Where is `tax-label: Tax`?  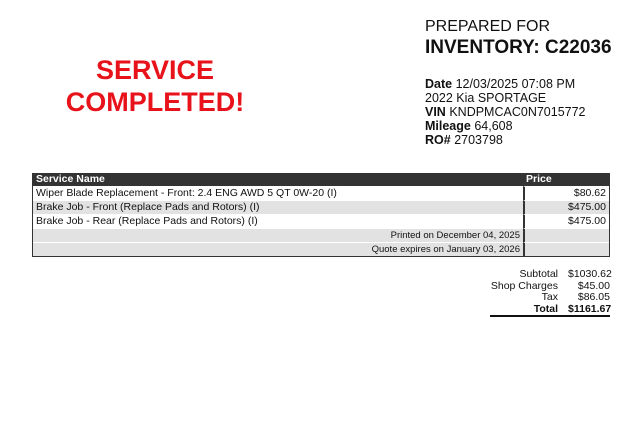
tax-label: Tax is located at coordinates (549, 297).